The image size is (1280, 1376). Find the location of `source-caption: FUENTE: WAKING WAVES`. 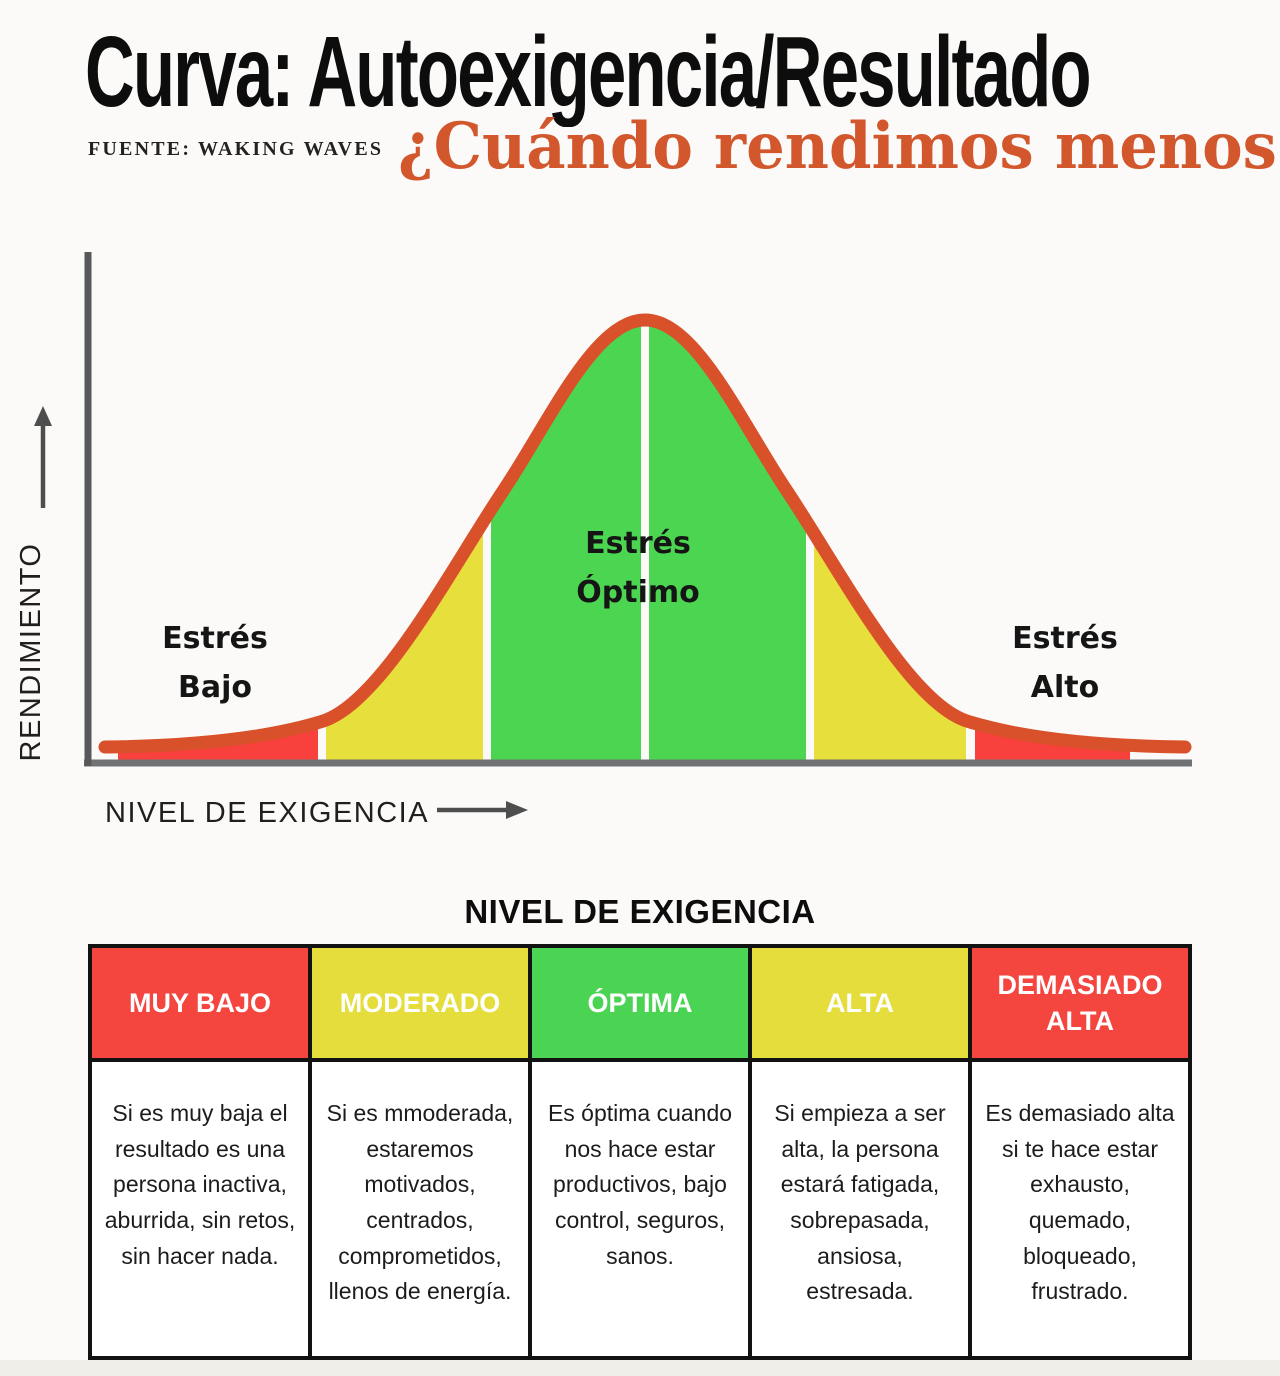

source-caption: FUENTE: WAKING WAVES is located at coordinates (236, 149).